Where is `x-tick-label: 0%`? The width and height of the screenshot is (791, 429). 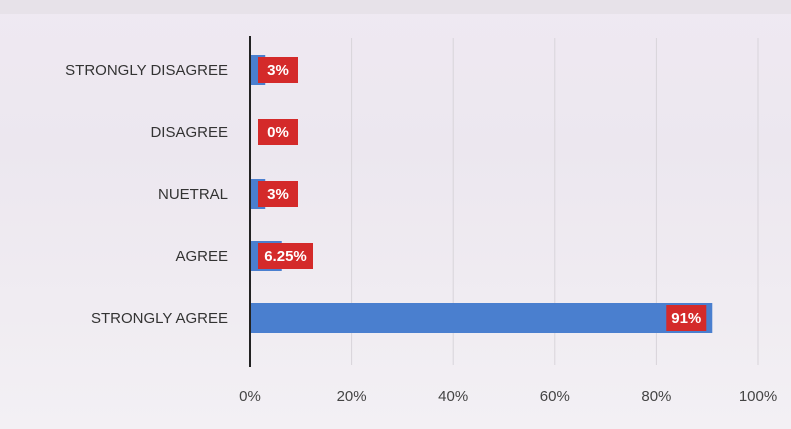
x-tick-label: 0% is located at coordinates (250, 396).